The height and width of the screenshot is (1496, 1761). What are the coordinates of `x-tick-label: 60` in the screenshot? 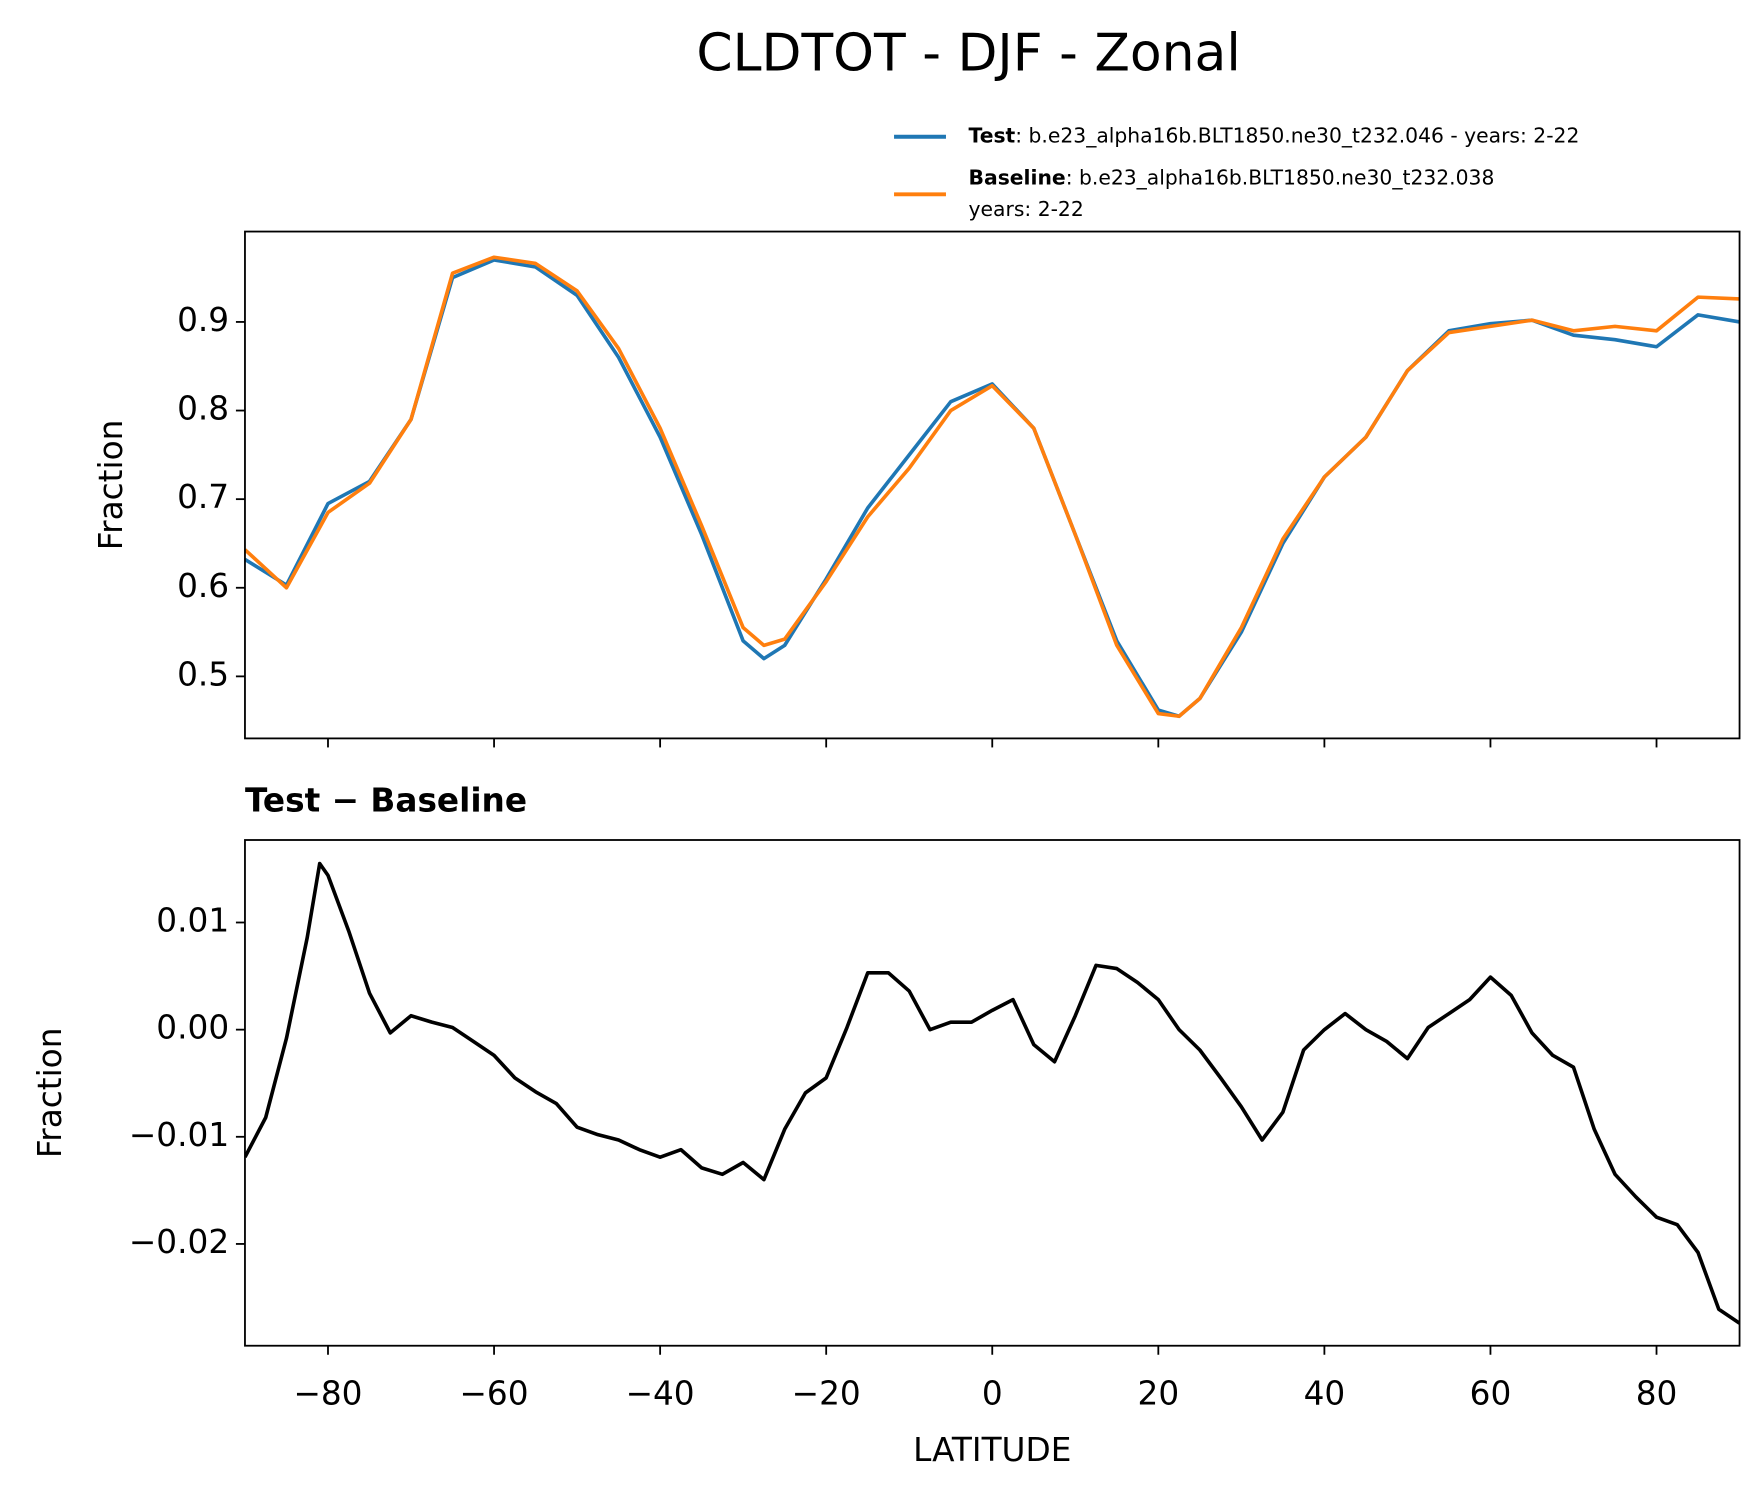 It's located at (1491, 1393).